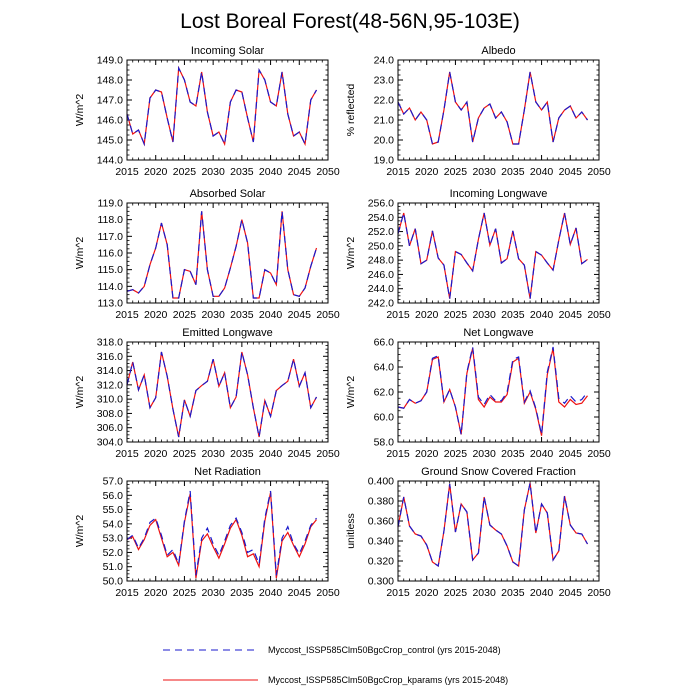 This screenshot has height=700, width=700. Describe the element at coordinates (381, 204) in the screenshot. I see `y-tick-label: 256.0` at that location.